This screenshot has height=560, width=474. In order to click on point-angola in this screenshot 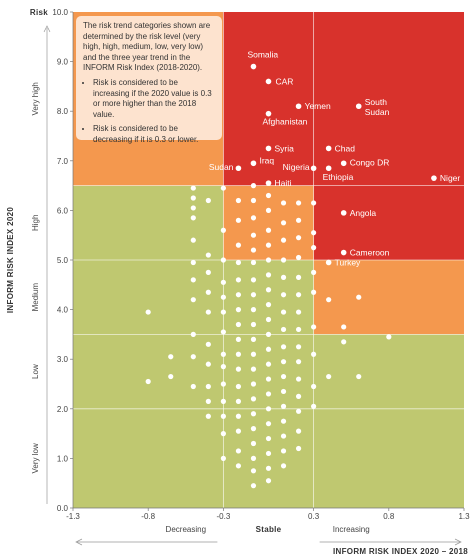, I will do `click(343, 213)`.